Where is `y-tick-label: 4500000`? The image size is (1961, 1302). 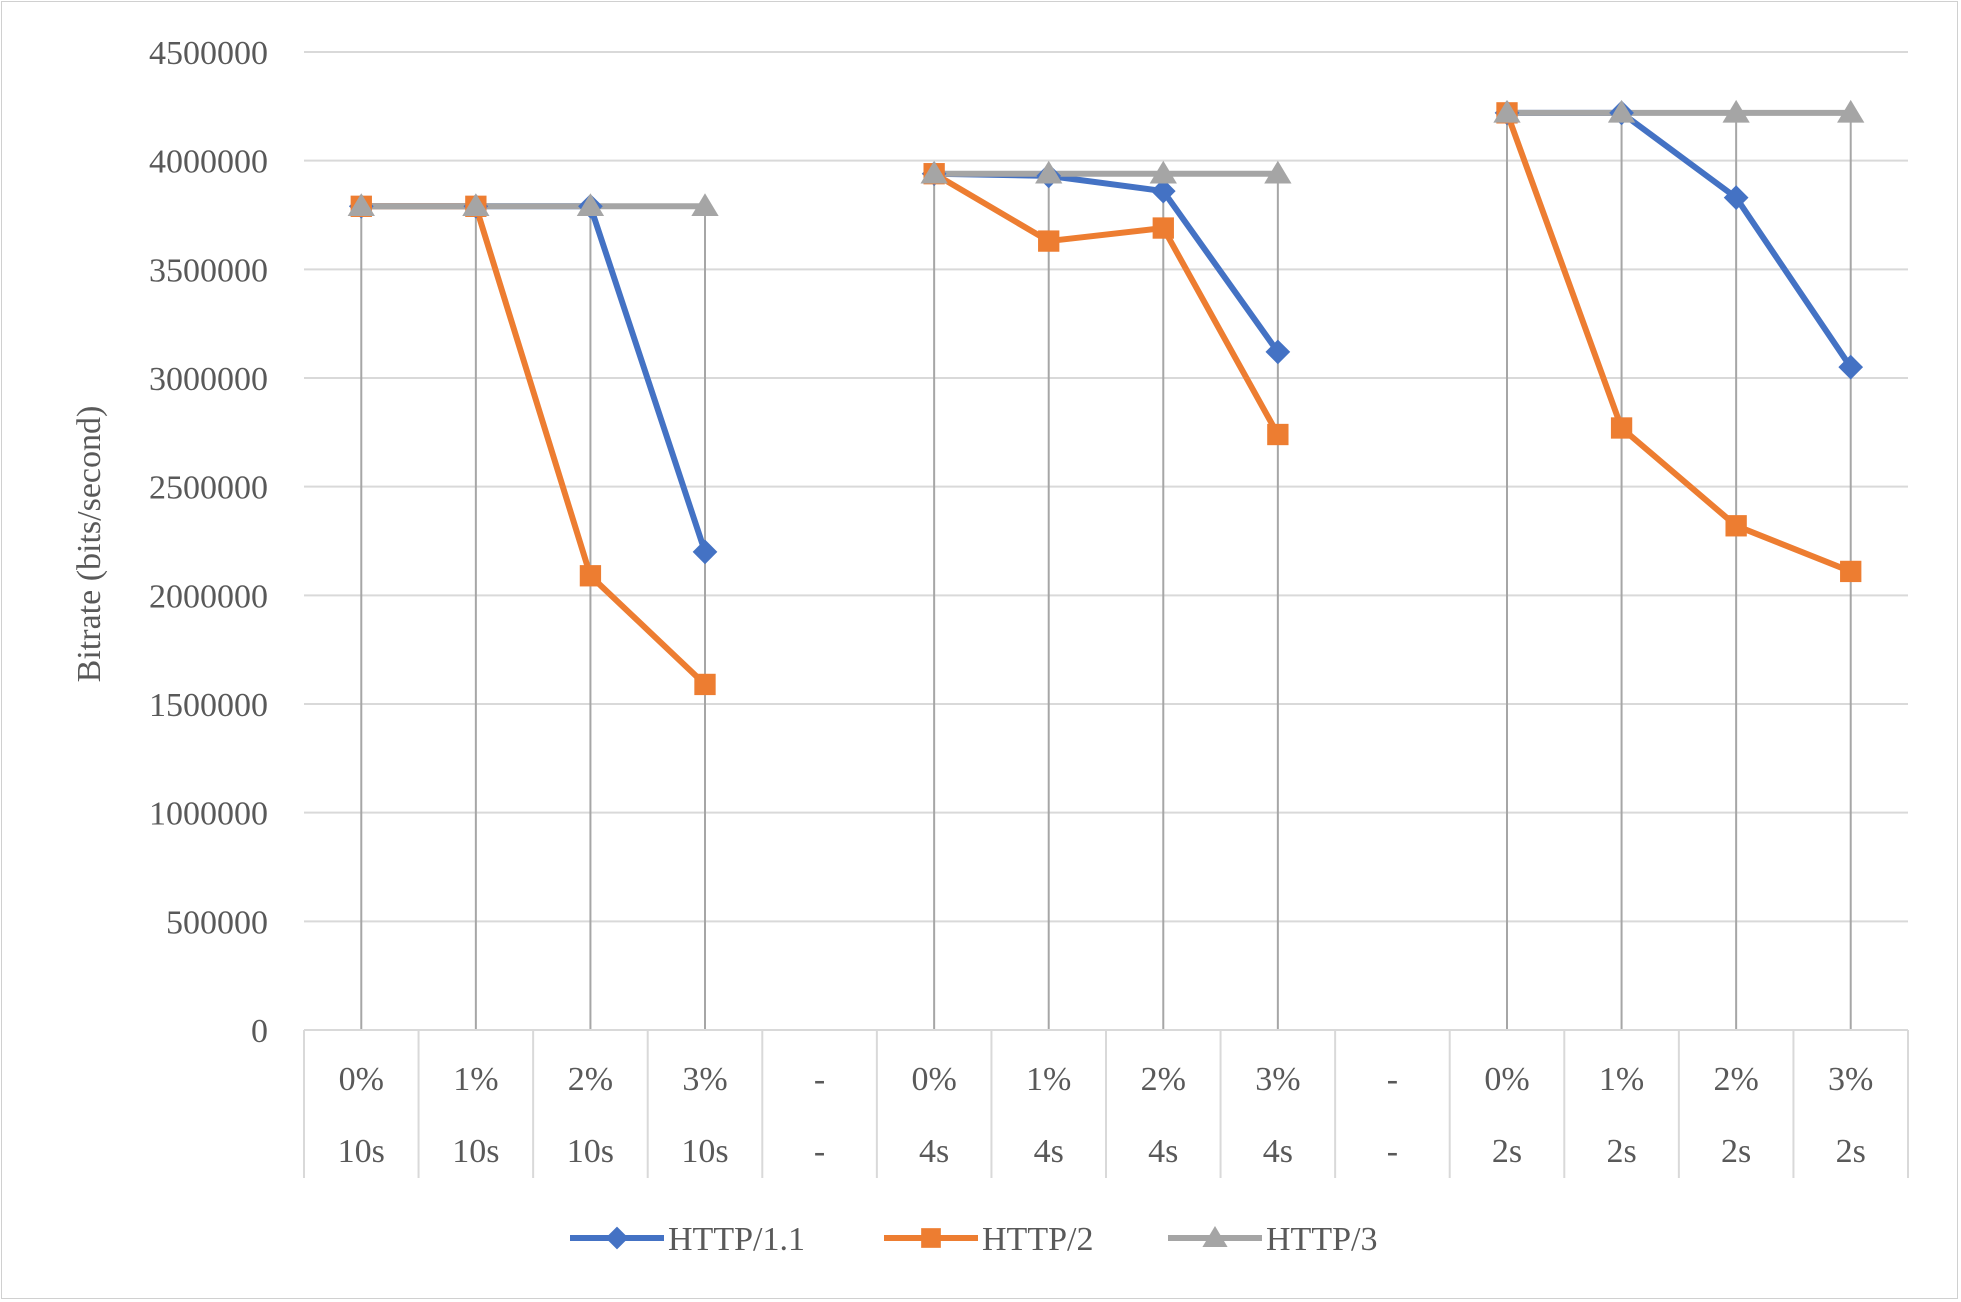 y-tick-label: 4500000 is located at coordinates (208, 53).